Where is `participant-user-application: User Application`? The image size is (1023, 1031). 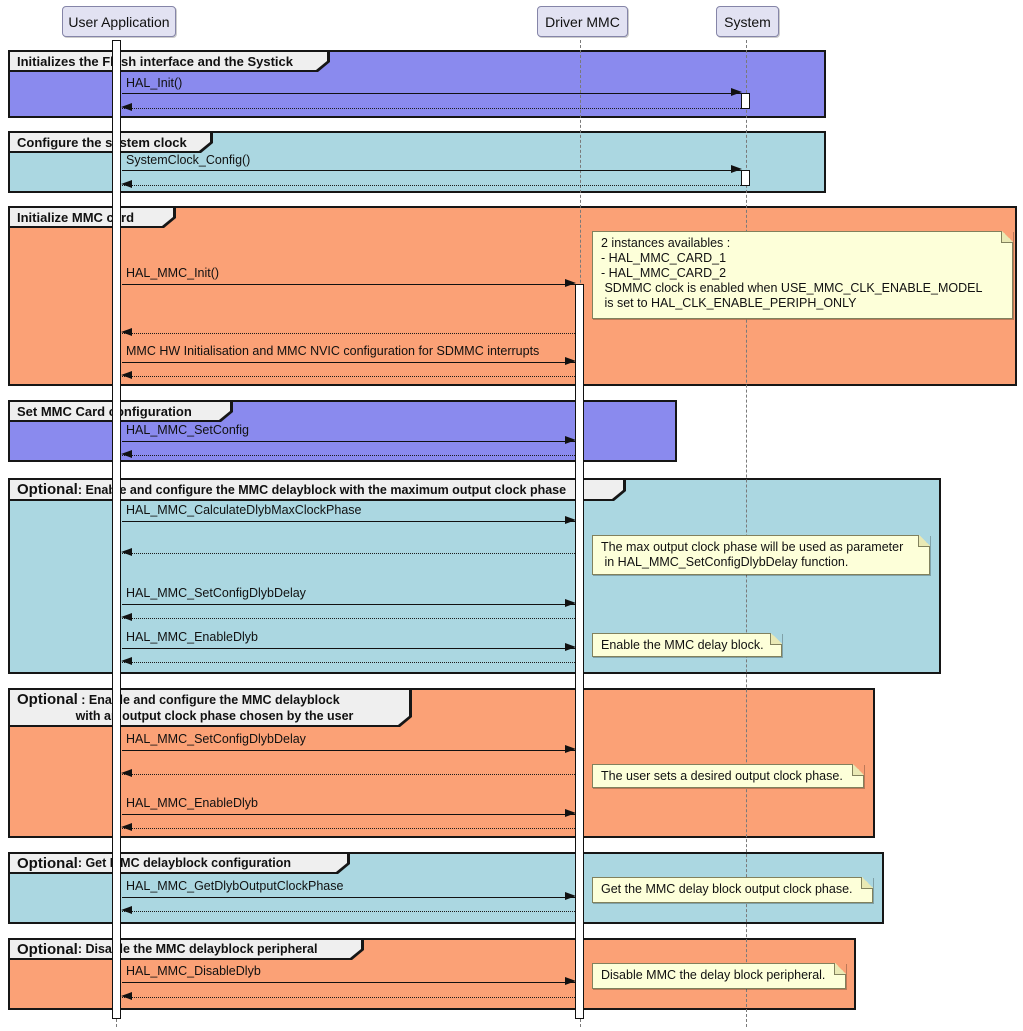 participant-user-application: User Application is located at coordinates (119, 21).